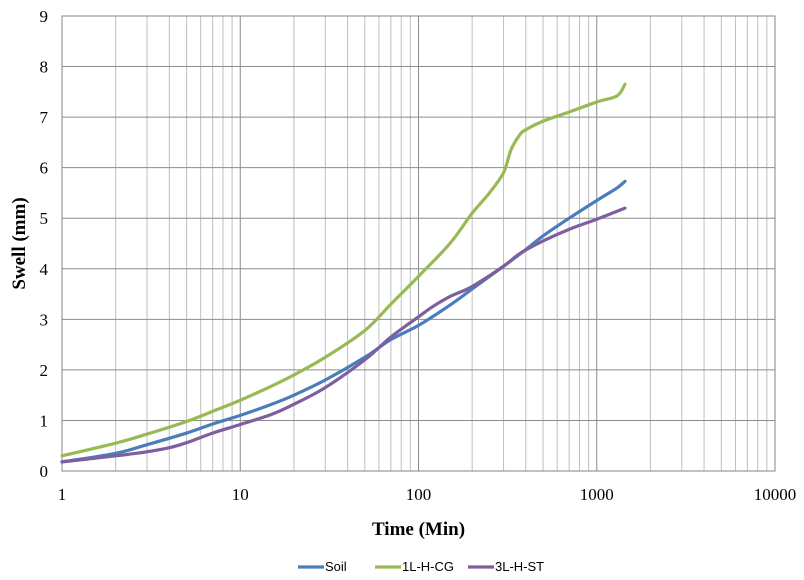 This screenshot has height=580, width=804. I want to click on legend-item-3l-h-st: 3L-H-ST, so click(506, 566).